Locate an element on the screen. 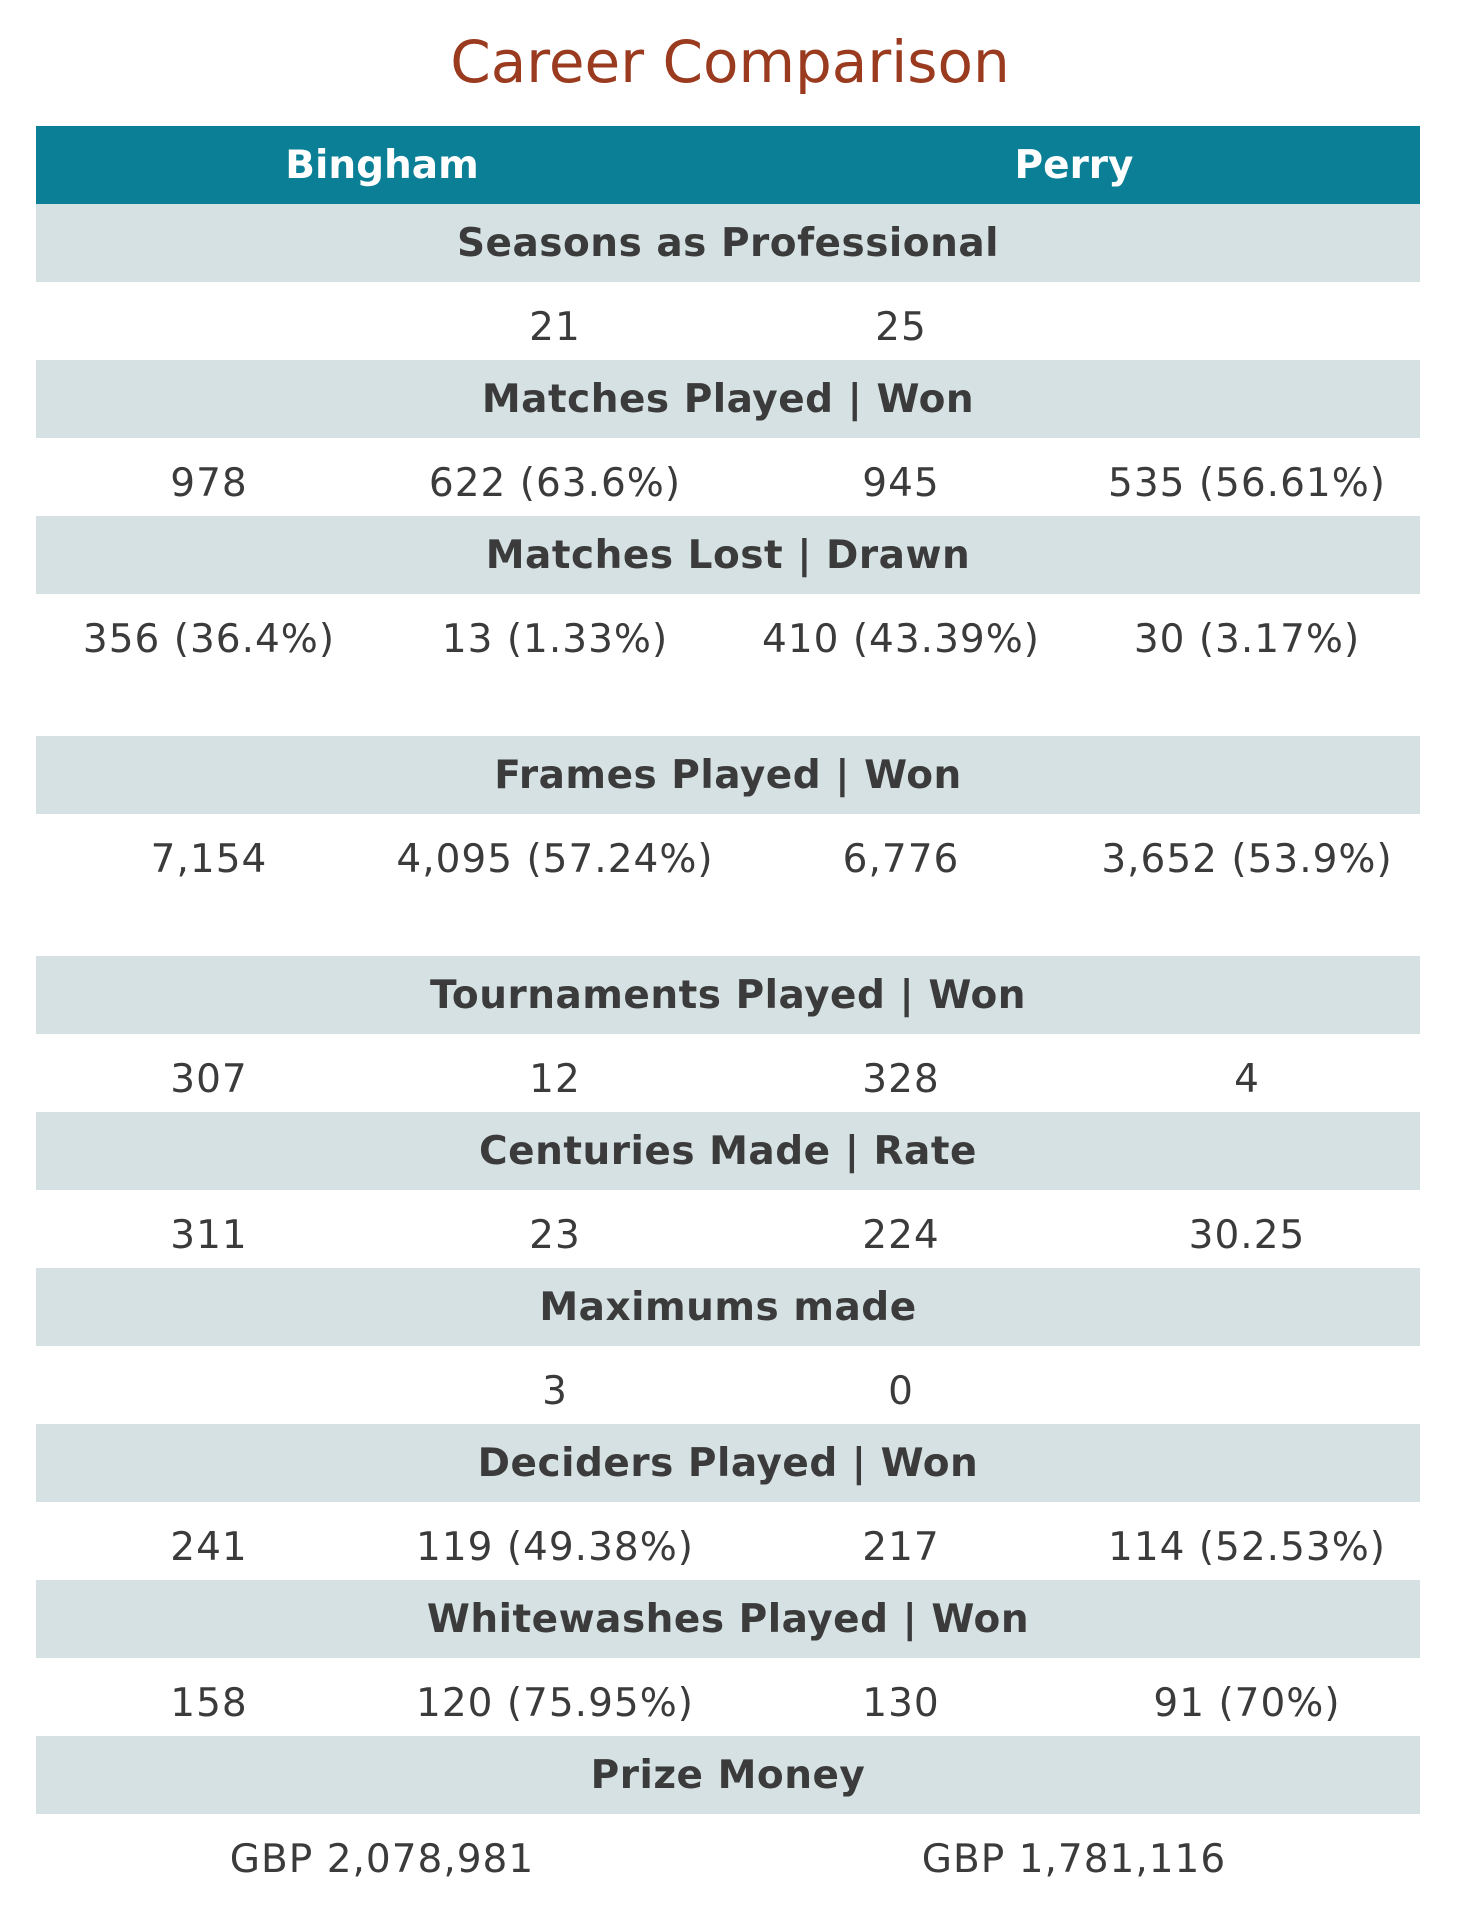 The image size is (1460, 1912). left-prize-money: GBP 2,078,981 is located at coordinates (382, 1859).